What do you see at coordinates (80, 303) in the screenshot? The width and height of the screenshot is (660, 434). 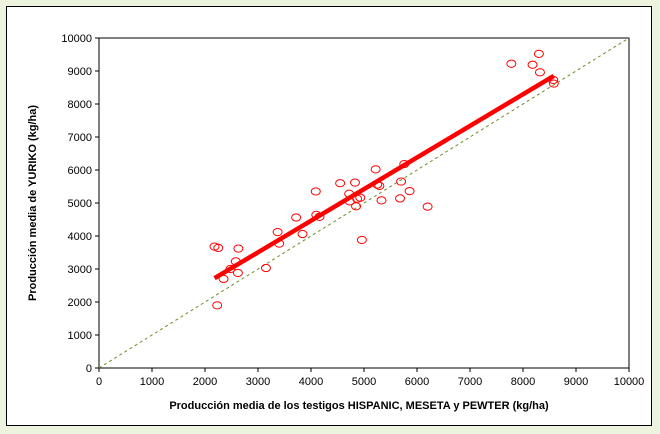 I see `y-tick-label: 2000` at bounding box center [80, 303].